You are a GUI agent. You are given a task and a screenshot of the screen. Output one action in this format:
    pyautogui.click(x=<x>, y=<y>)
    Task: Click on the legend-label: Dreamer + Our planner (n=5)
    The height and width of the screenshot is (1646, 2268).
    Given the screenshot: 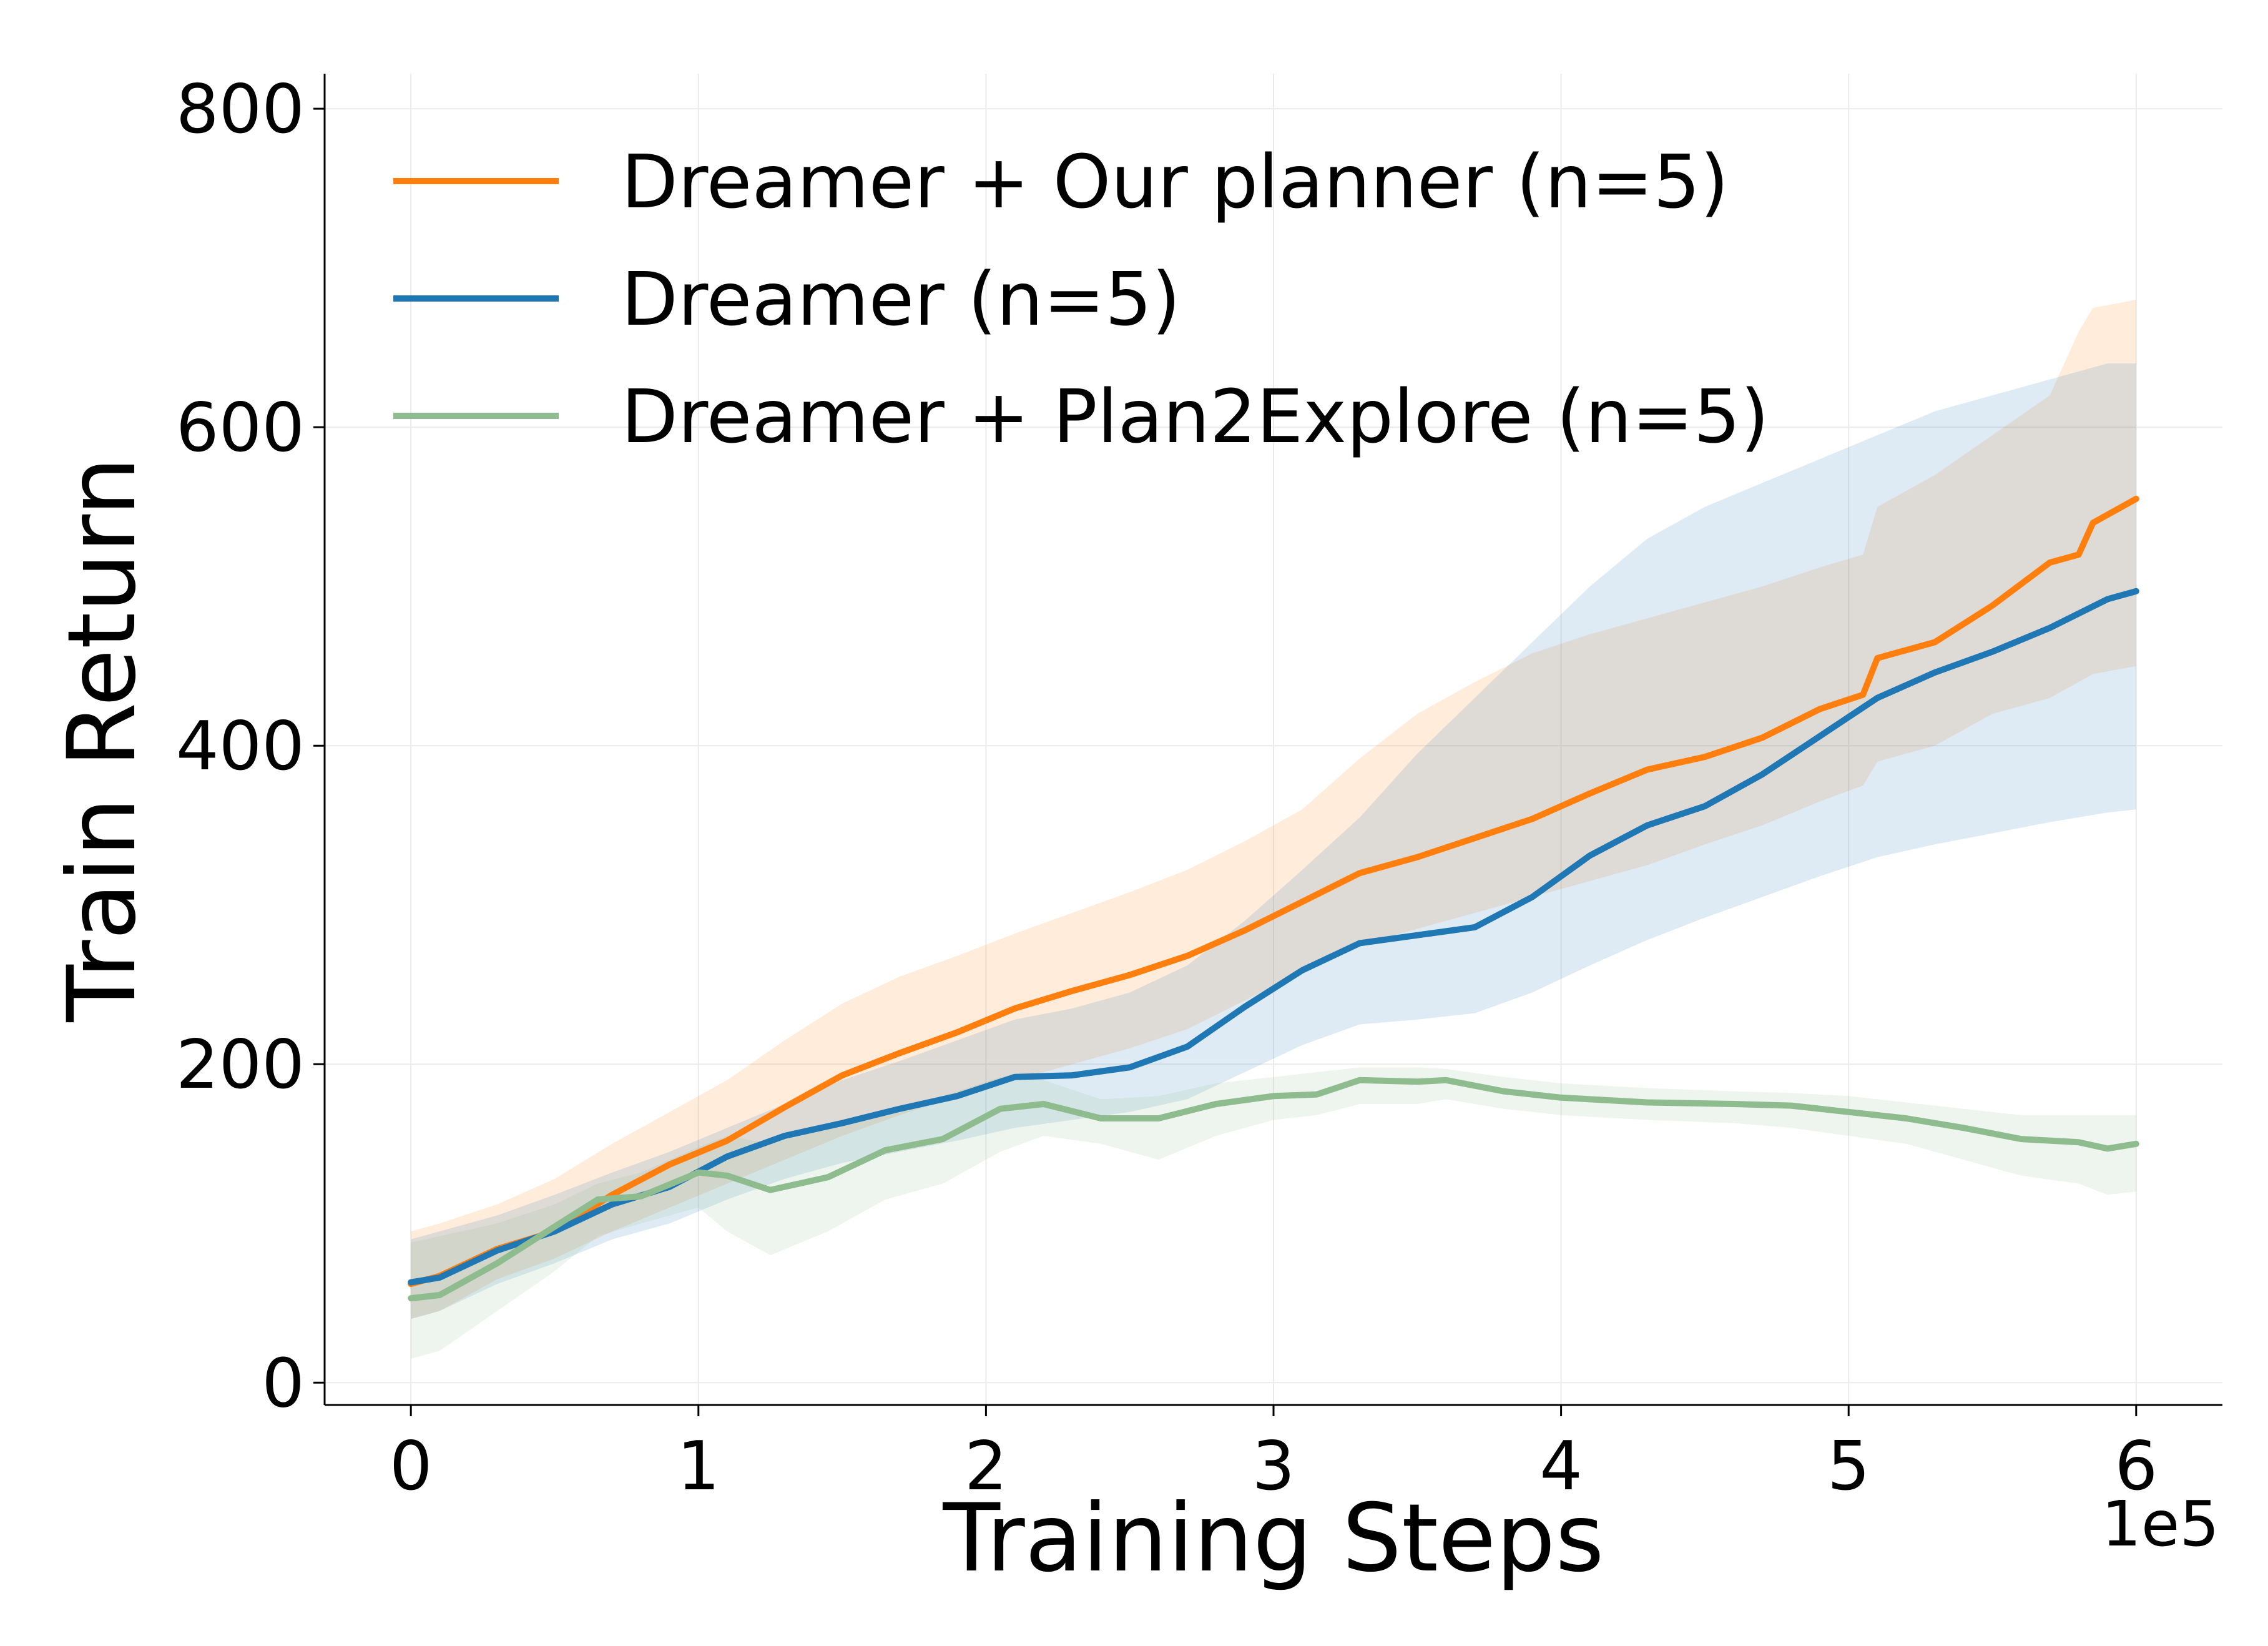 What is the action you would take?
    pyautogui.click(x=1175, y=182)
    